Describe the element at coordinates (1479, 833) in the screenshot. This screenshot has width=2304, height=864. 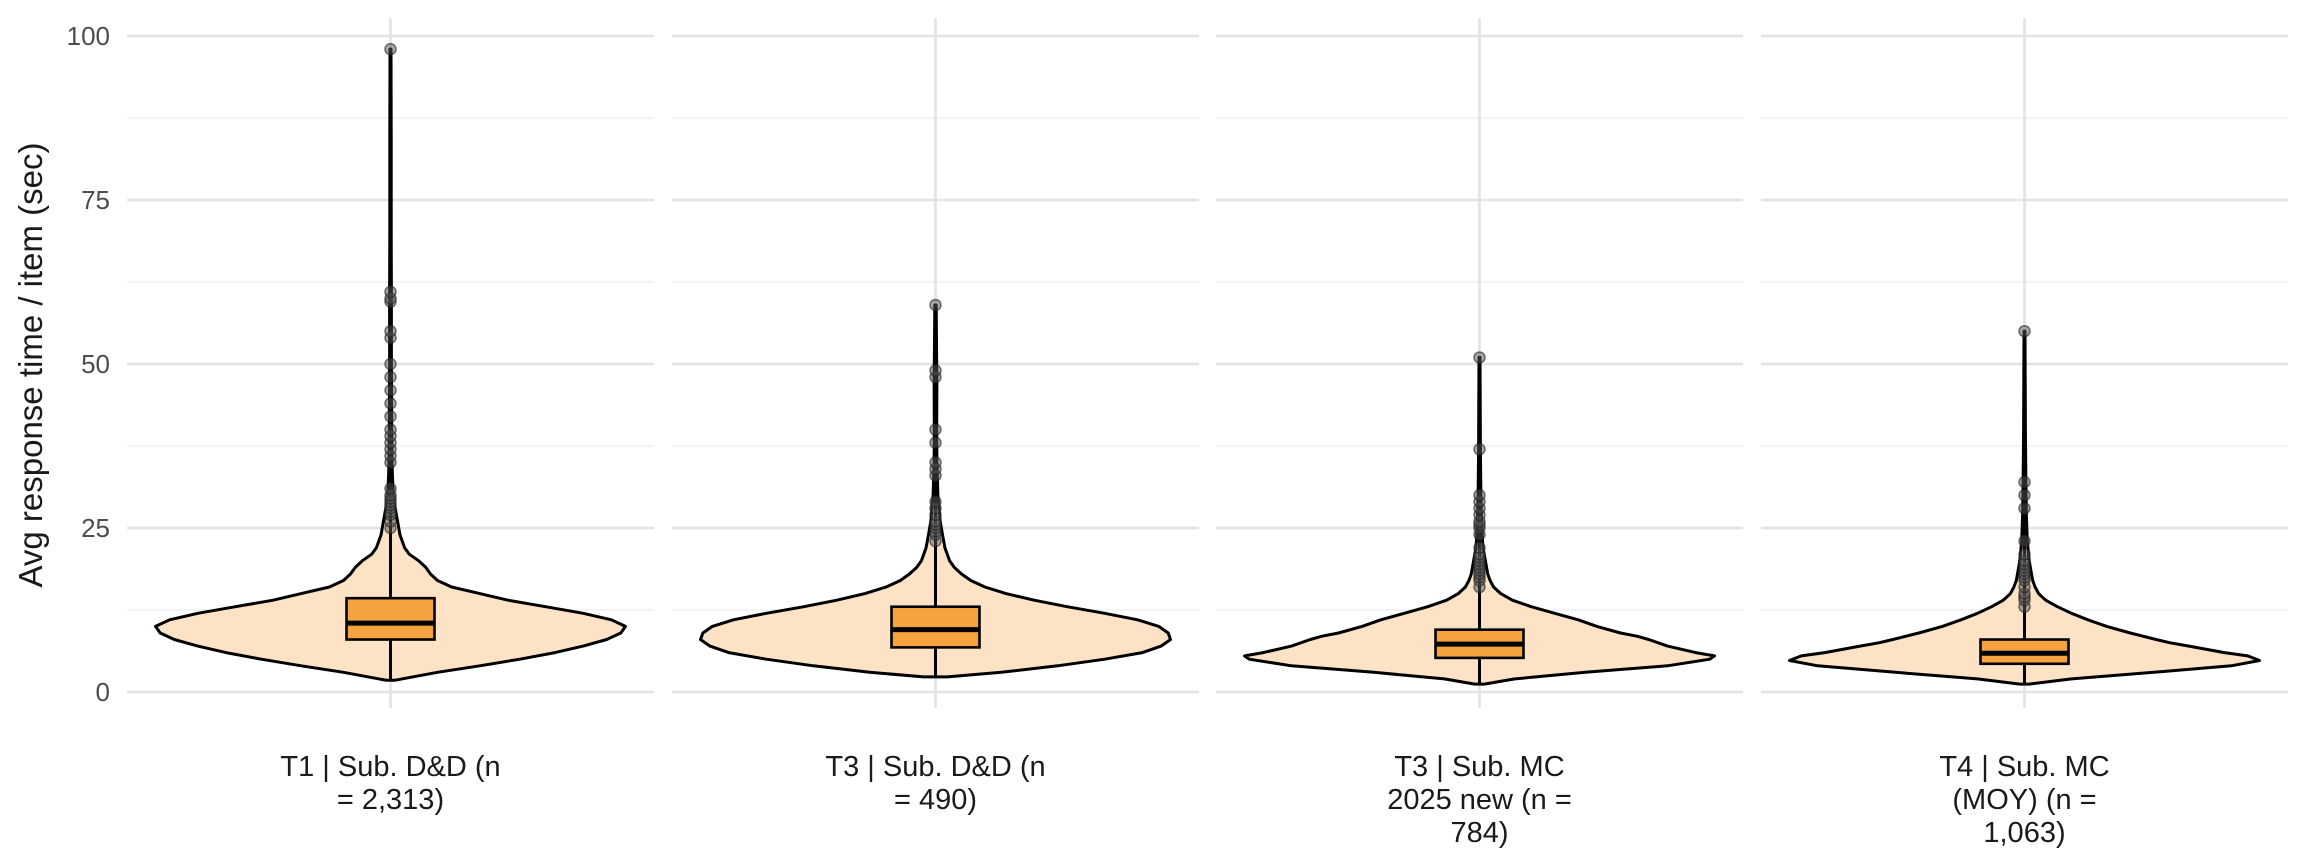
I see `x-category-label-line: 784)` at that location.